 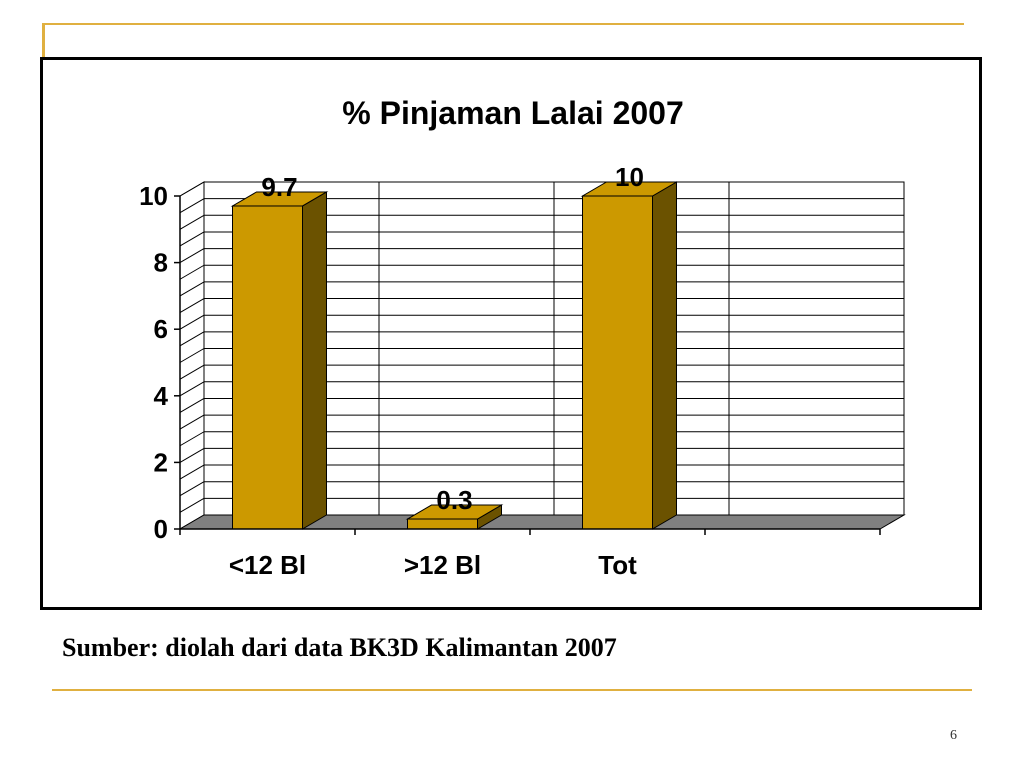 I want to click on y-tick-label: 8, so click(x=161, y=263).